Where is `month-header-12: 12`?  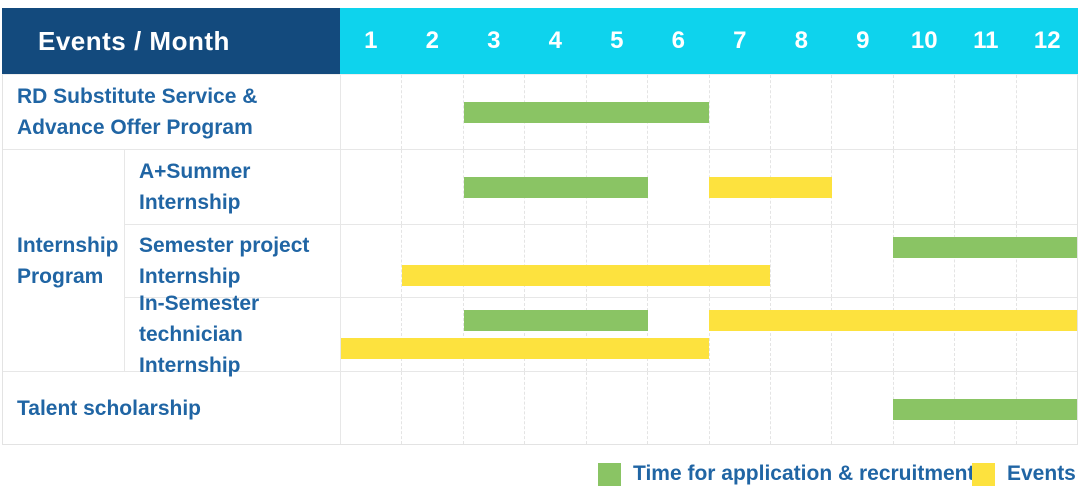 month-header-12: 12 is located at coordinates (1047, 40).